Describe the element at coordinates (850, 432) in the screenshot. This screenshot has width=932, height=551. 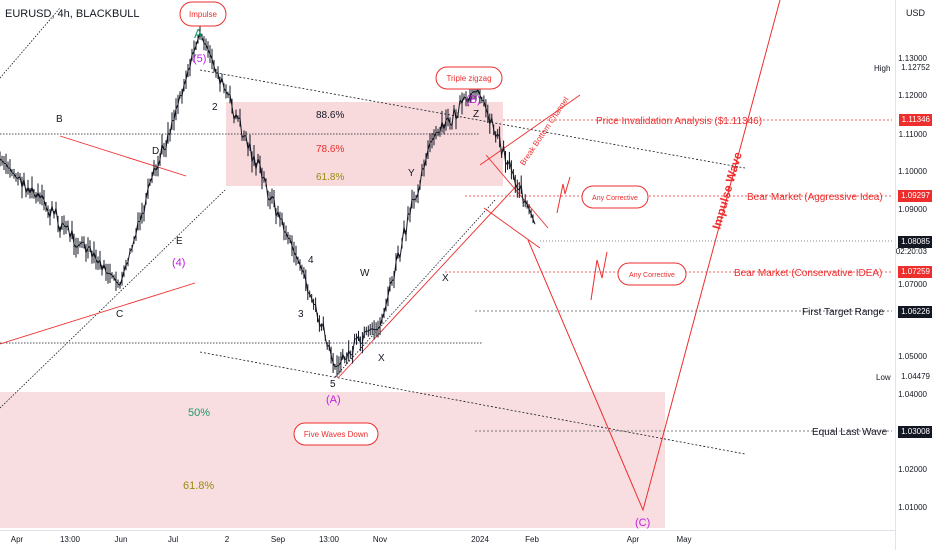
I see `equal-last-wave-text: Equal Last Wave` at that location.